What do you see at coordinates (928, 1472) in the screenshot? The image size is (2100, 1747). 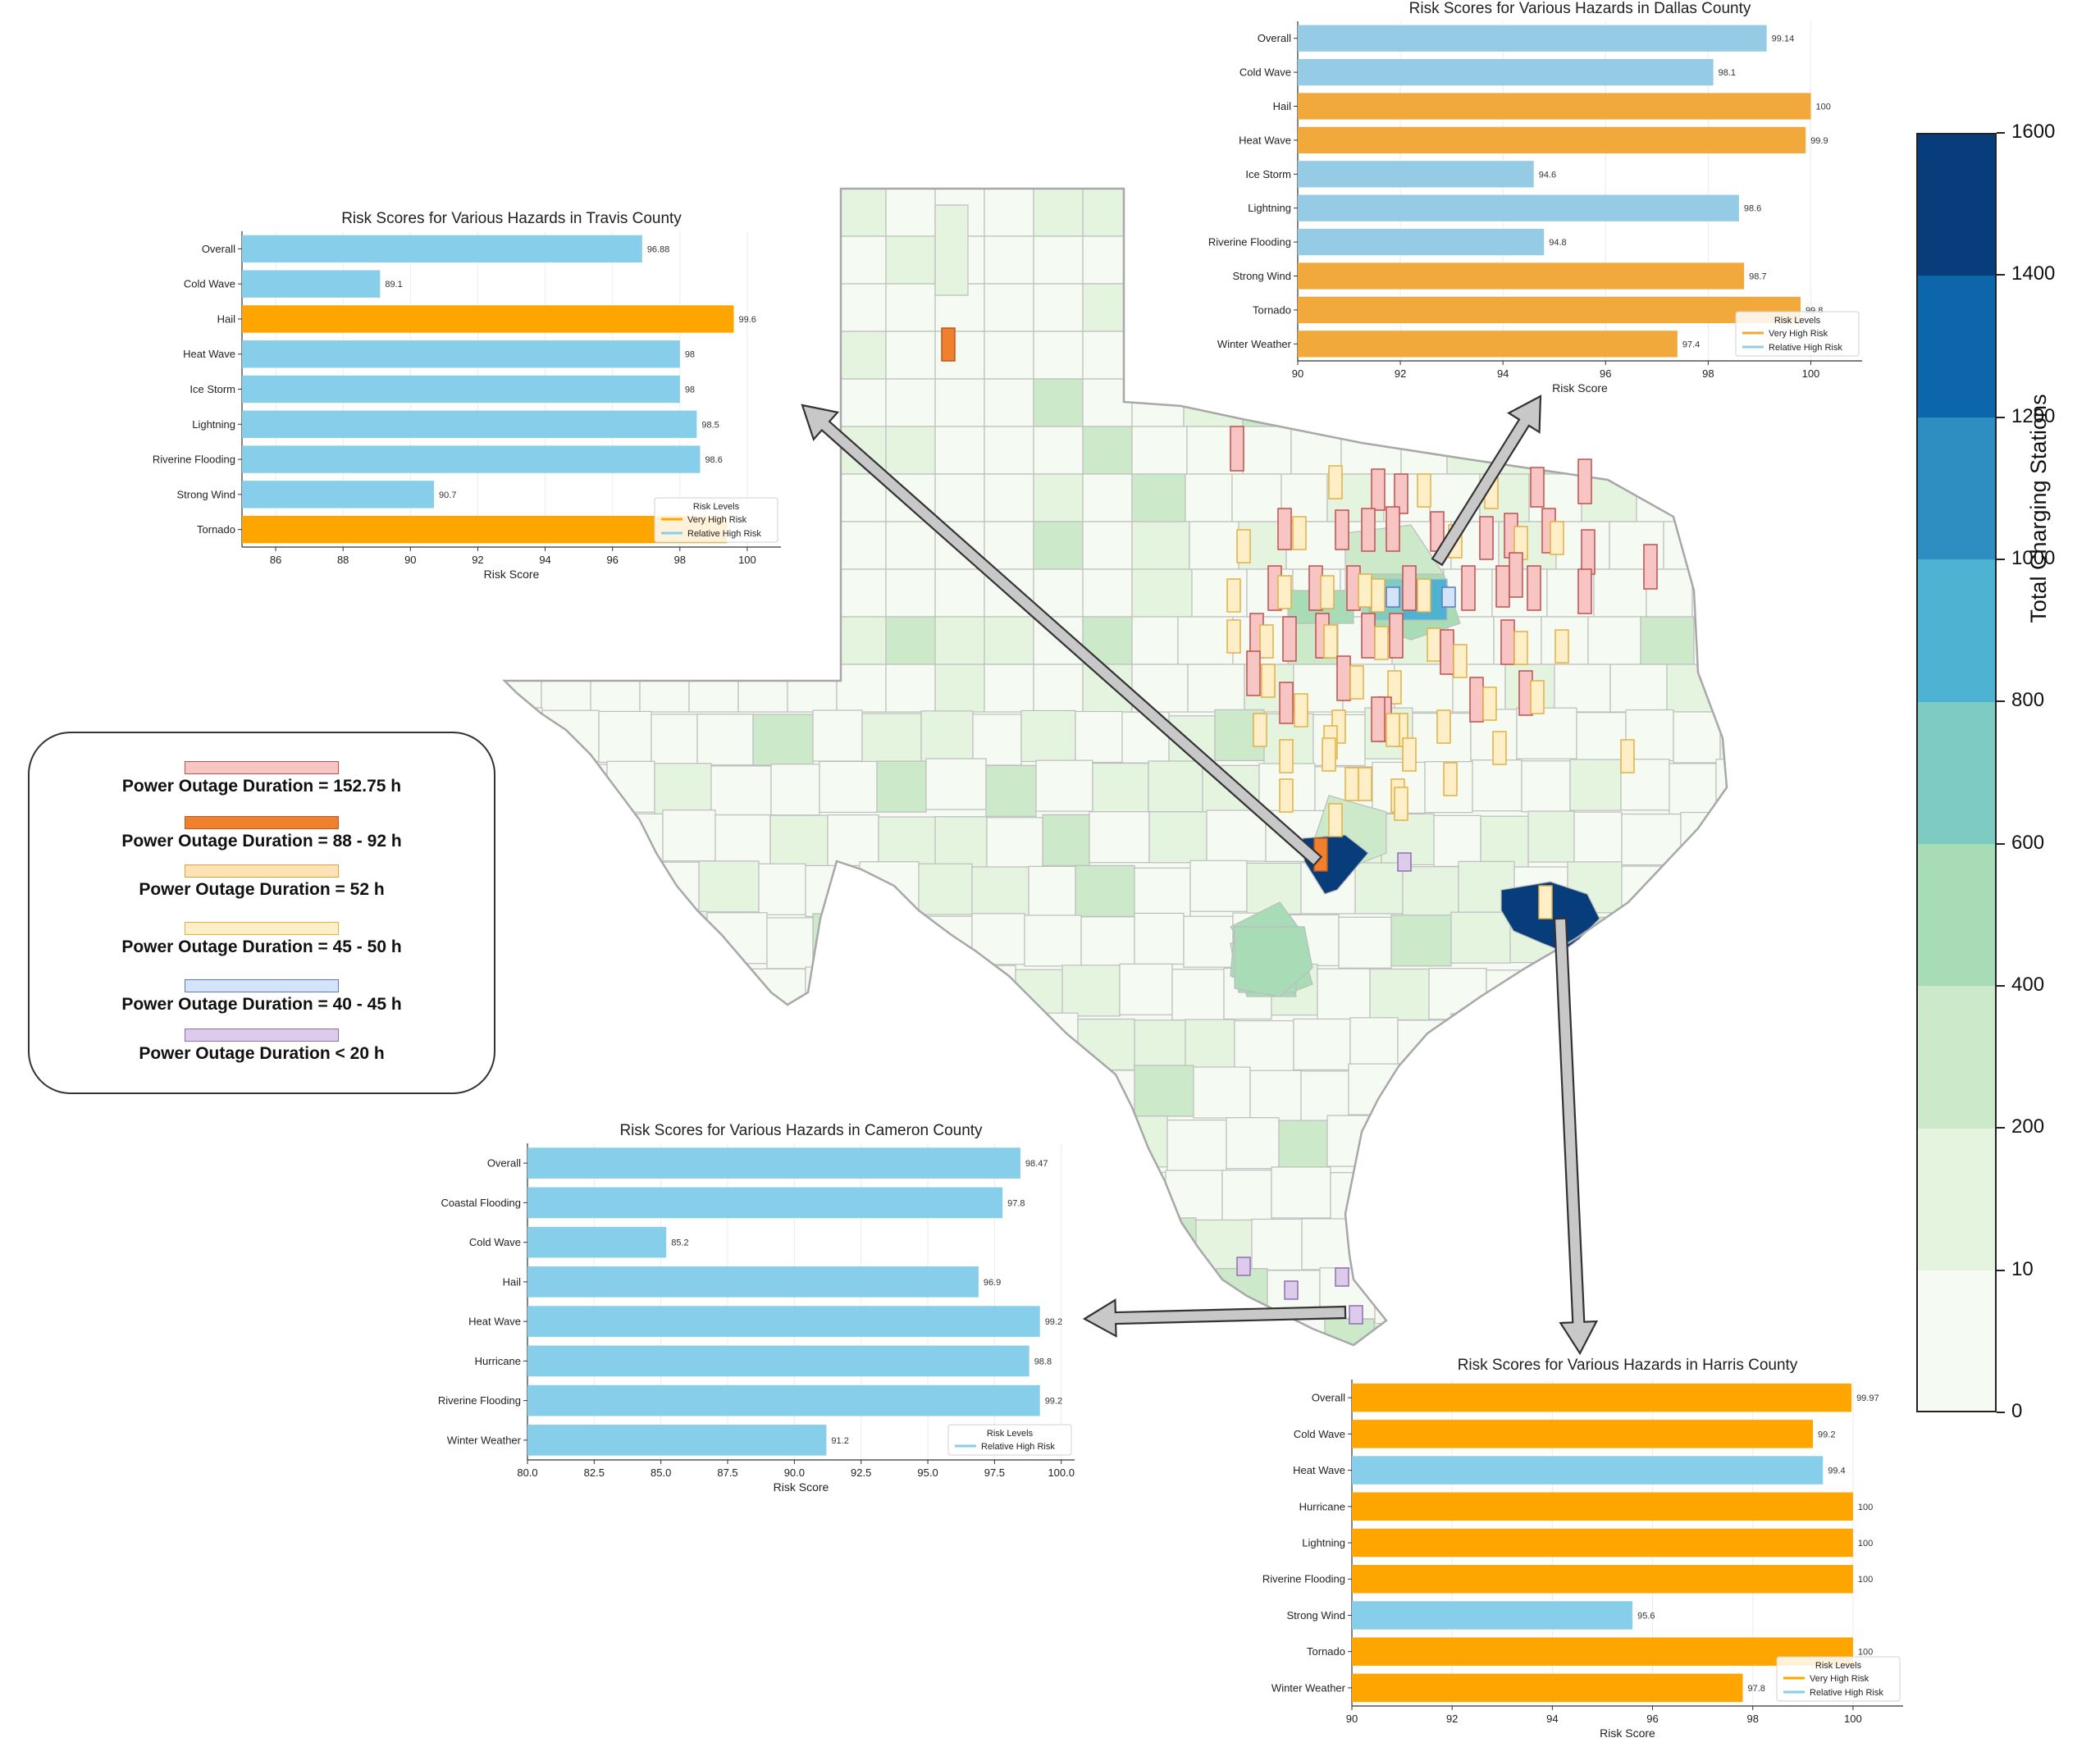 I see `x-tick-label: 95.0` at bounding box center [928, 1472].